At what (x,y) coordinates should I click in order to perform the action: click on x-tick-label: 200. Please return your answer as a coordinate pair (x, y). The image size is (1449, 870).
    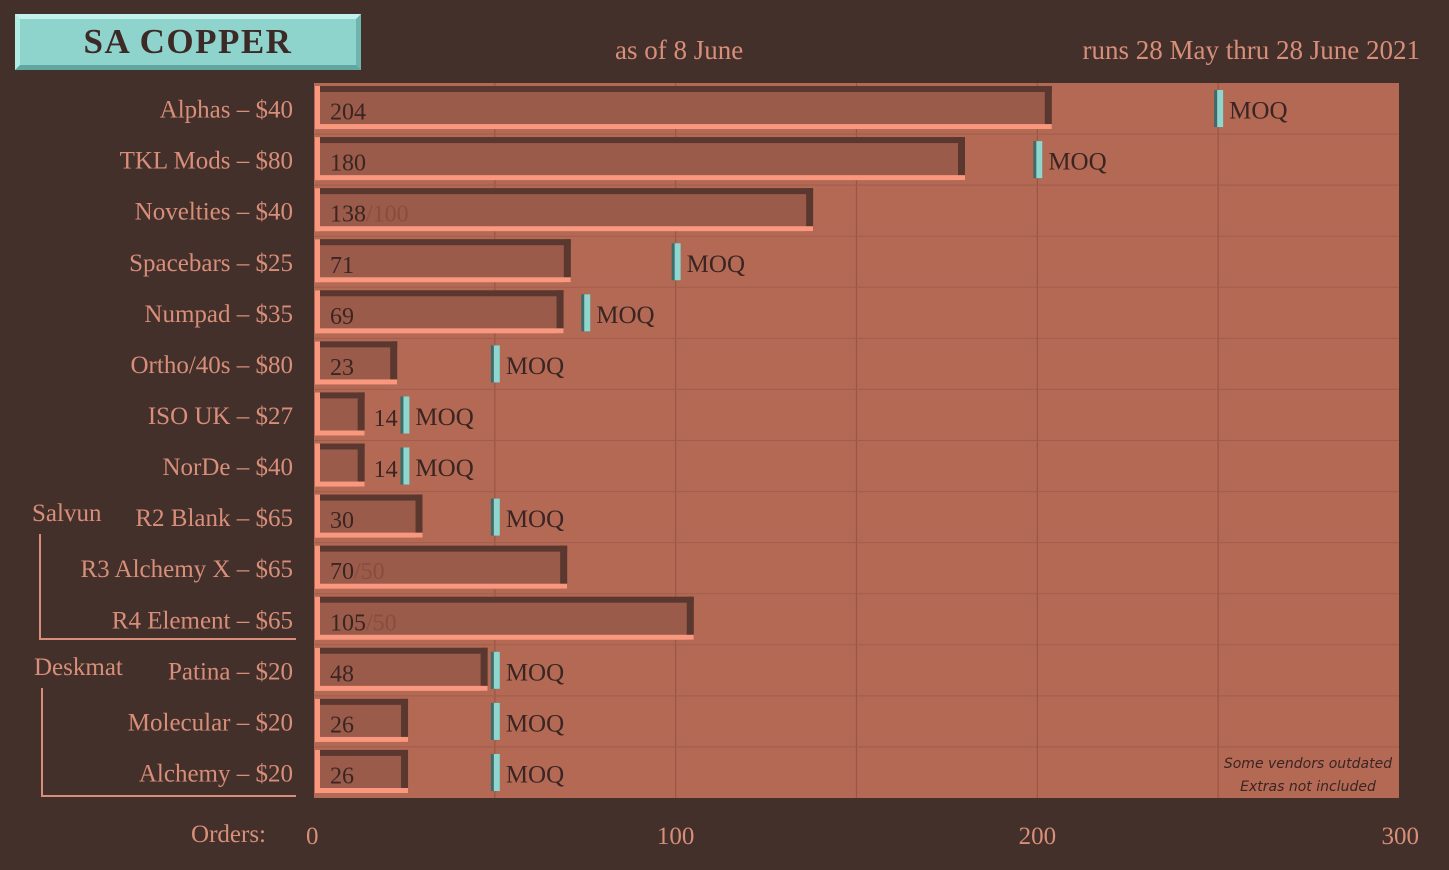
    Looking at the image, I should click on (1038, 836).